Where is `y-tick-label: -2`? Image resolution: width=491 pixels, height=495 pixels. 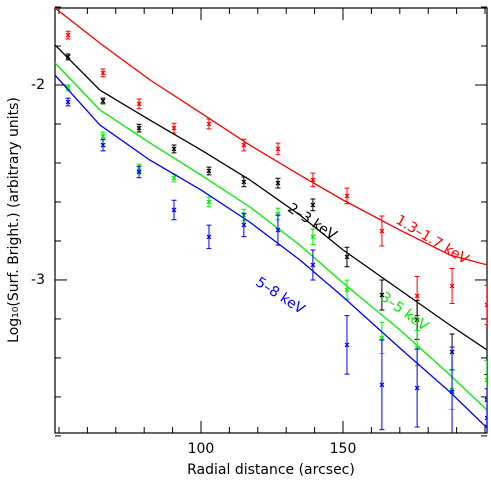
y-tick-label: -2 is located at coordinates (38, 85).